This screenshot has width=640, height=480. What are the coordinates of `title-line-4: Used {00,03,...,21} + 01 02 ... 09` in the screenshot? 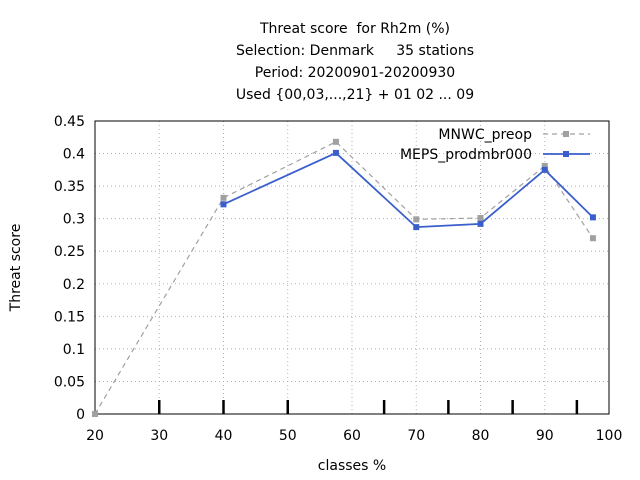 It's located at (355, 95).